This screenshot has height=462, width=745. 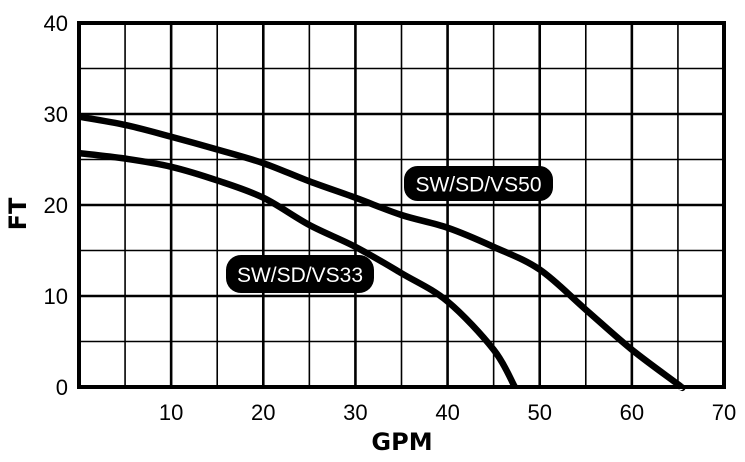 What do you see at coordinates (56, 296) in the screenshot?
I see `y-tick-label: 10` at bounding box center [56, 296].